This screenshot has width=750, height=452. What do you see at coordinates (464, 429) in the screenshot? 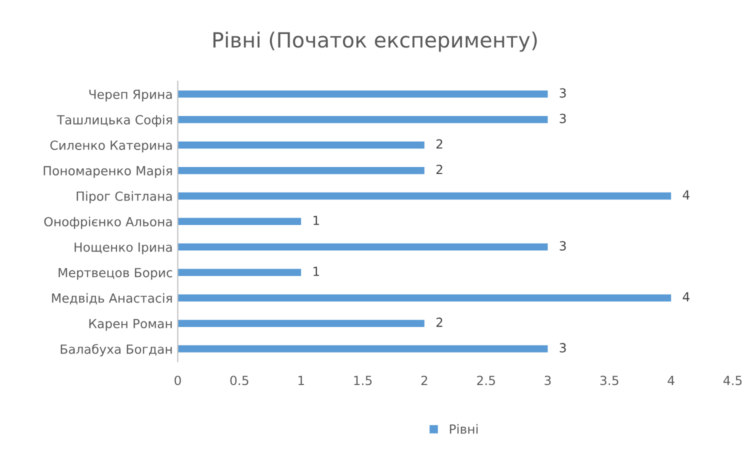
I see `legend-label: Рівні` at bounding box center [464, 429].